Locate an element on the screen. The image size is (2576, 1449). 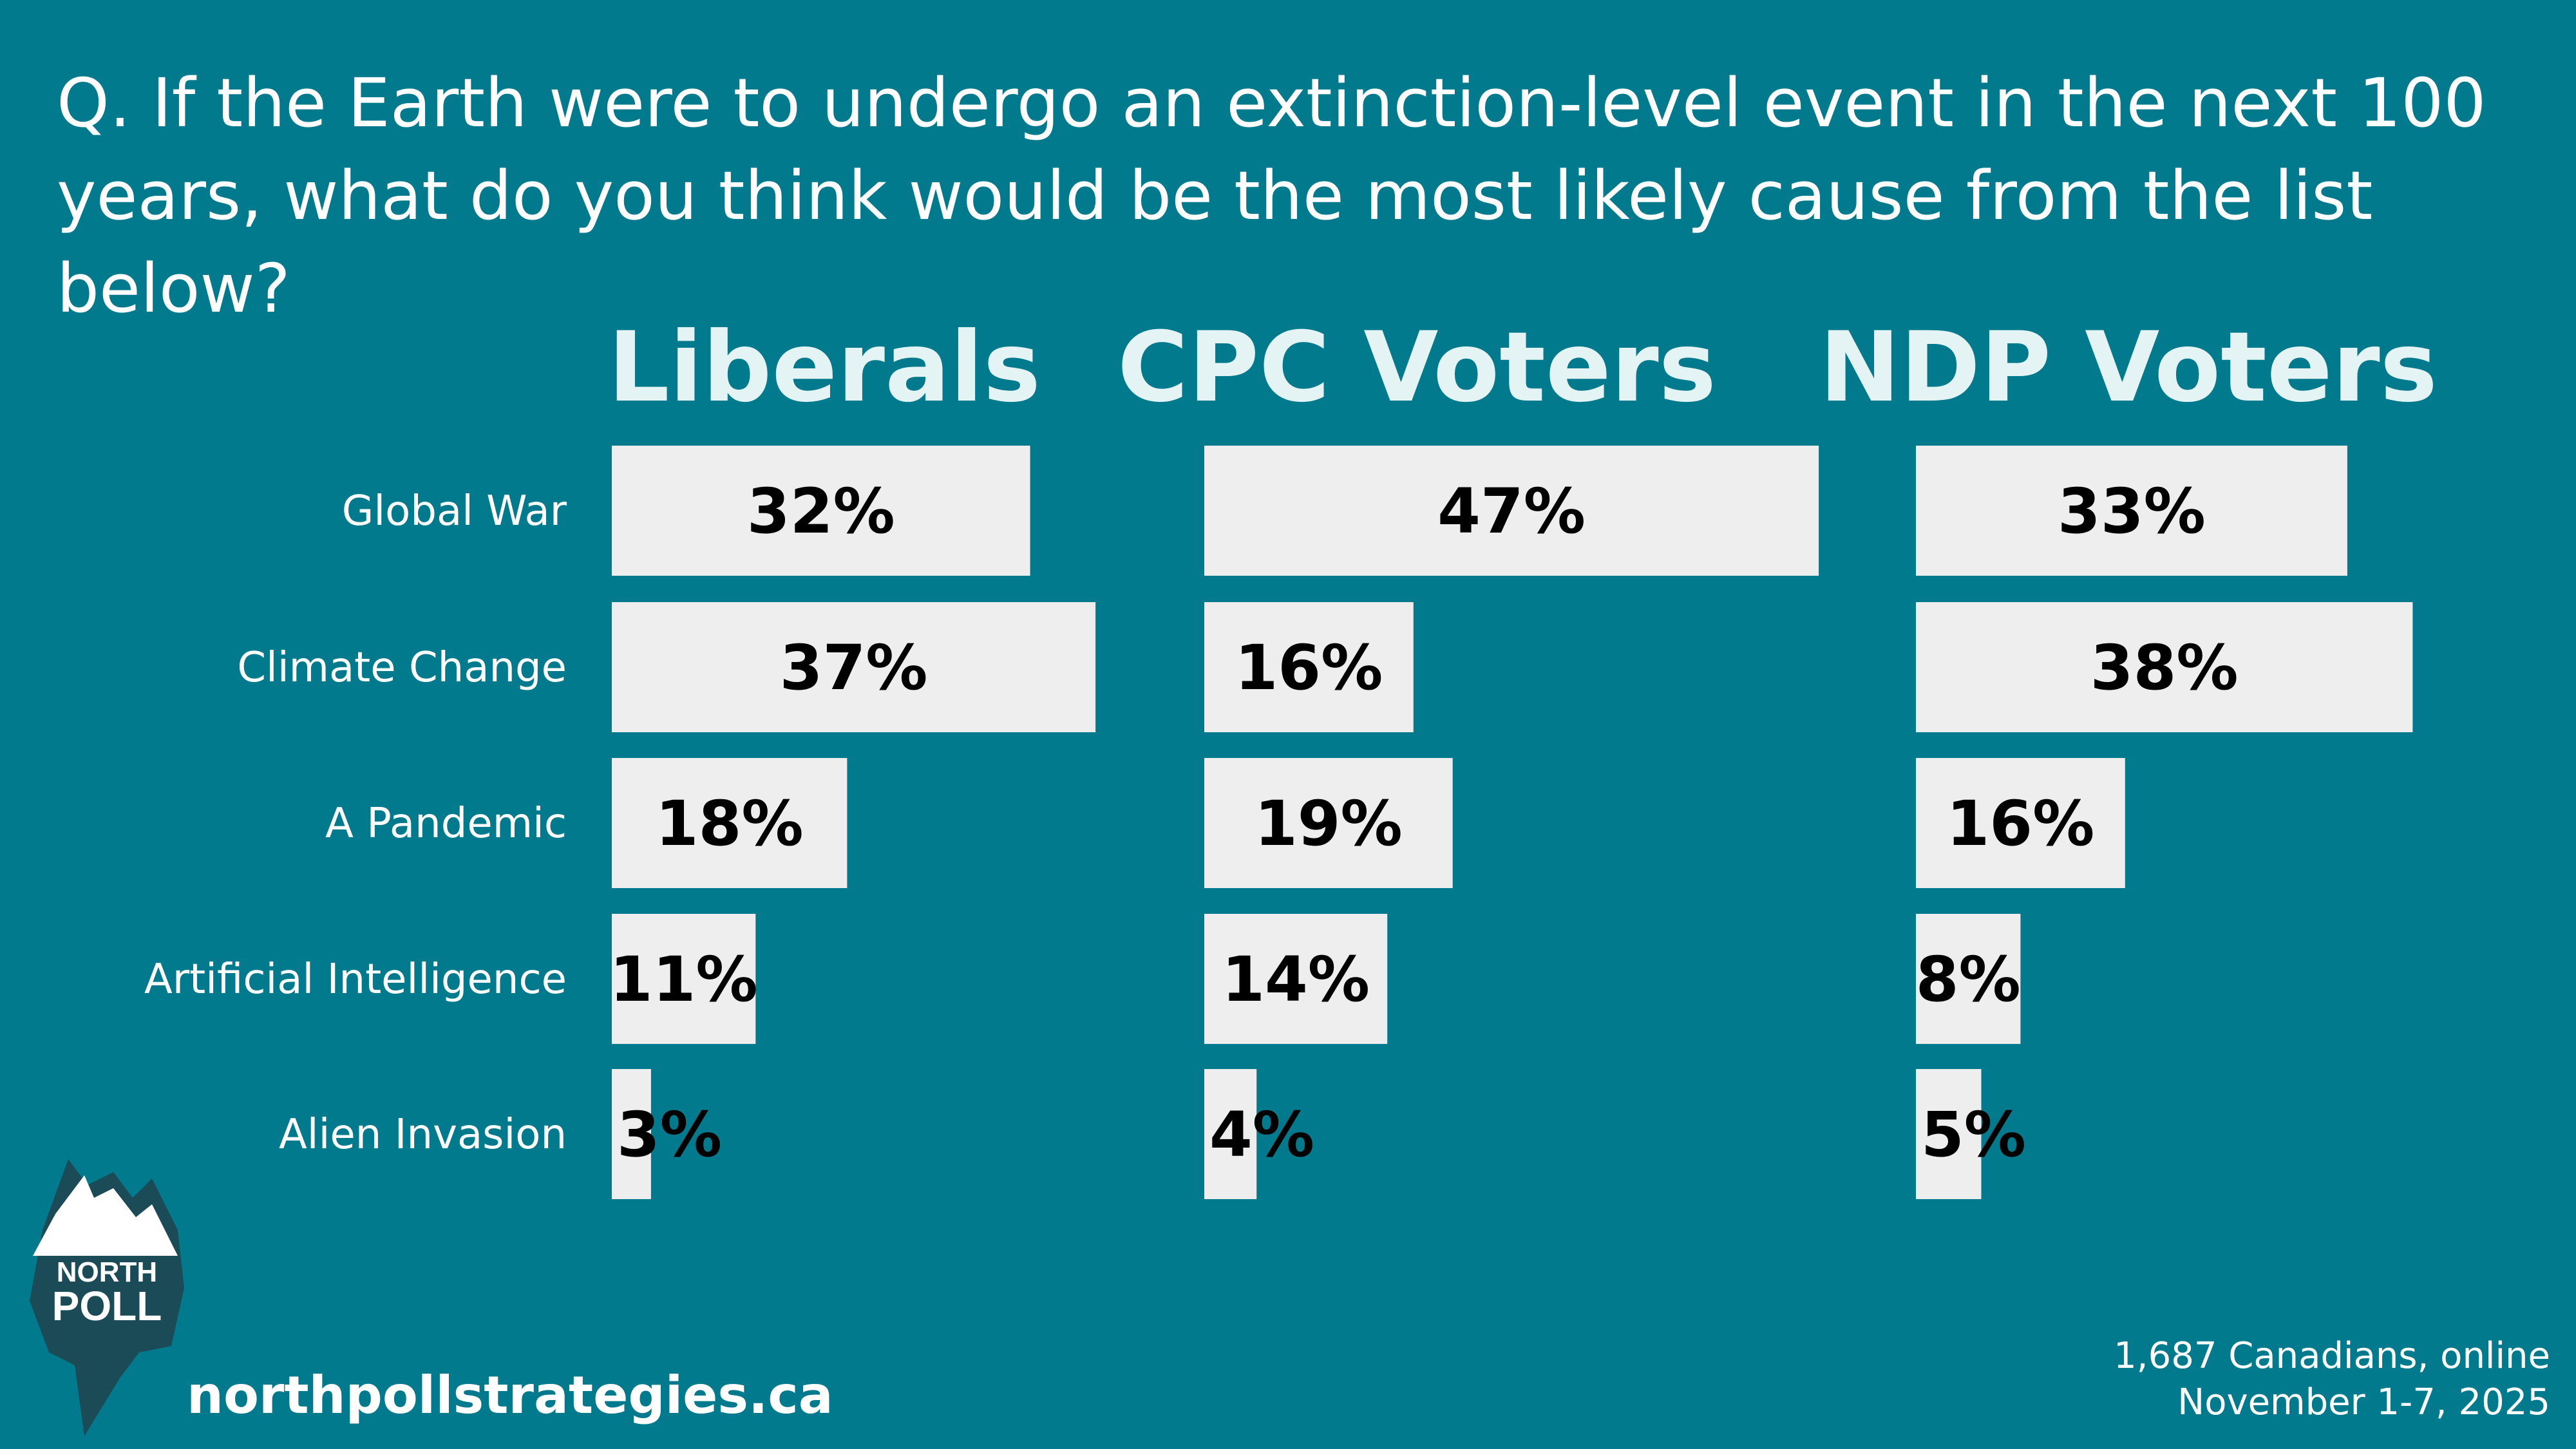
logo-line-1: NORTH is located at coordinates (107, 1272).